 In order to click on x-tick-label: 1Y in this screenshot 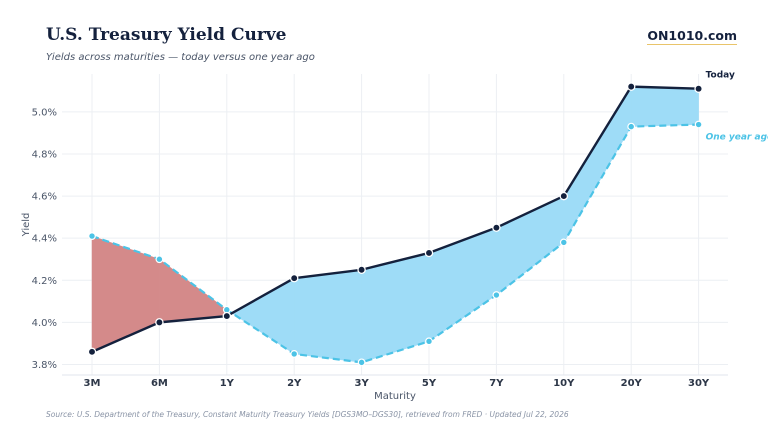, I will do `click(227, 383)`.